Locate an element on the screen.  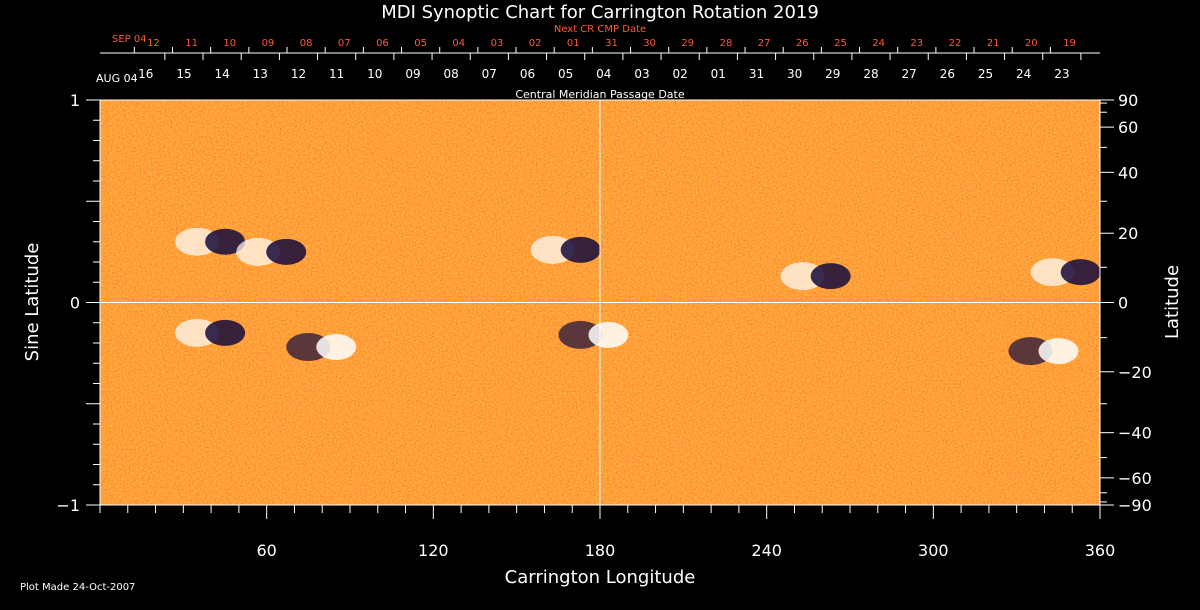
x-axis-label: Carrington Longitude is located at coordinates (600, 577).